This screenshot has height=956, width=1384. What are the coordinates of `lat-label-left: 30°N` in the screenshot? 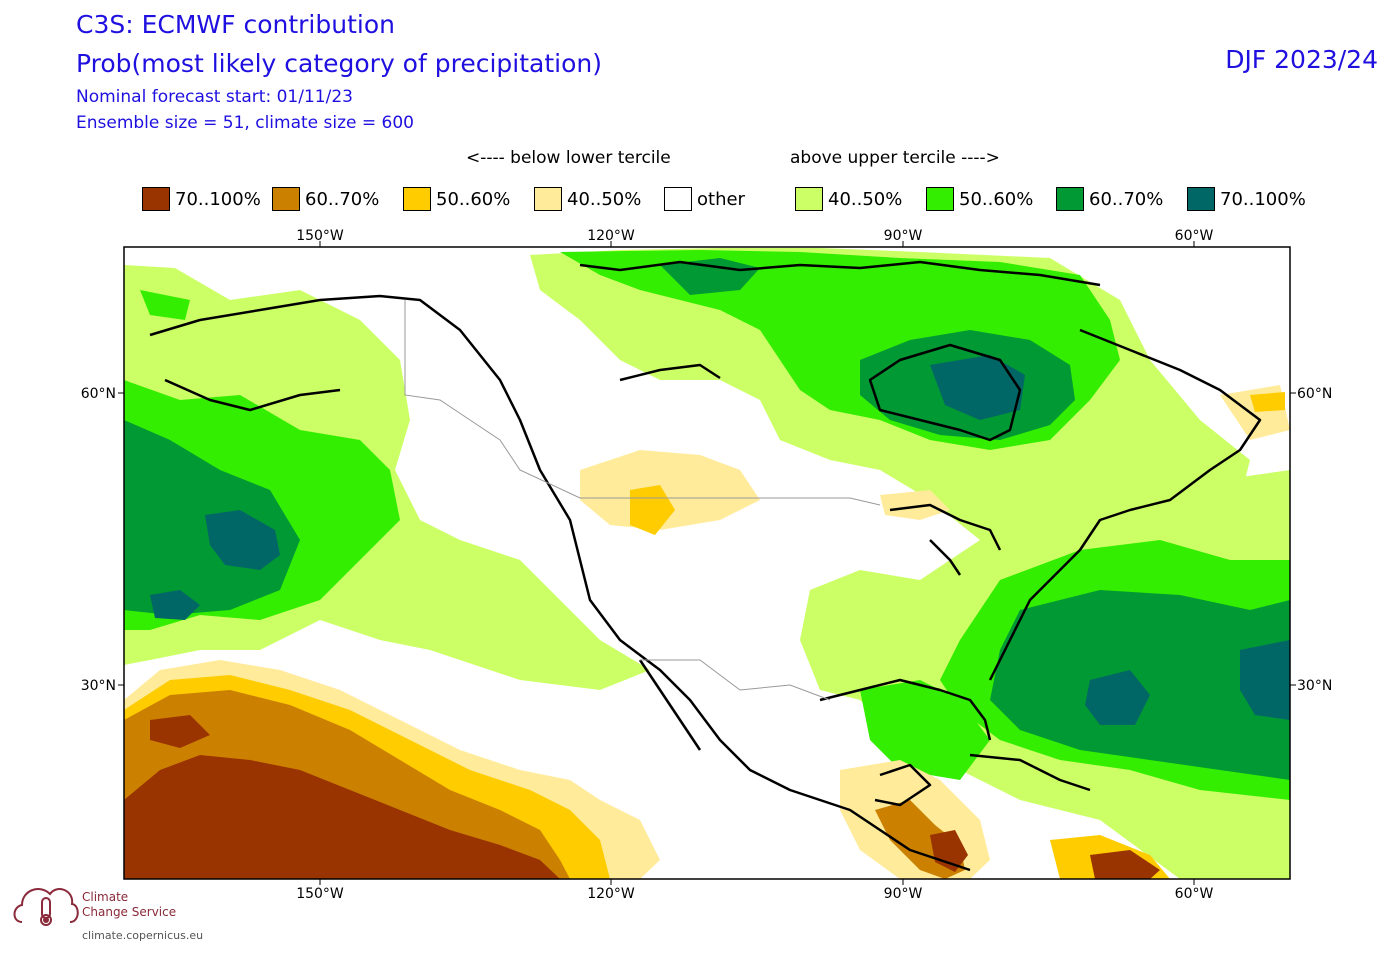 It's located at (98, 686).